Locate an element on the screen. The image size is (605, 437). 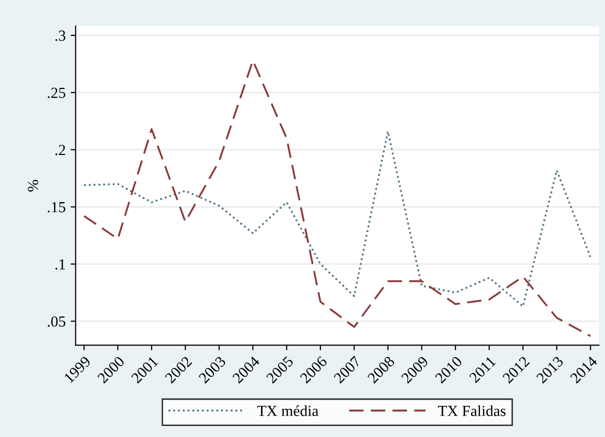
y-tick-label: .3 is located at coordinates (60, 35).